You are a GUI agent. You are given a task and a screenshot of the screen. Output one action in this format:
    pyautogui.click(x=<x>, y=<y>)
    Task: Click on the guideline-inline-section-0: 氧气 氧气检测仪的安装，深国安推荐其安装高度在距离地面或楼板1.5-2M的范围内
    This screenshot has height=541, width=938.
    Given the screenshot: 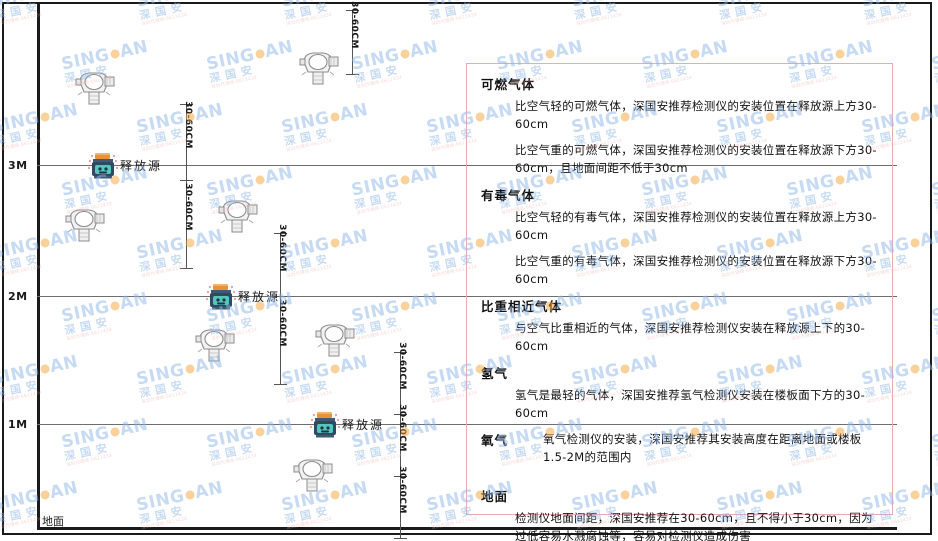 What is the action you would take?
    pyautogui.click(x=679, y=448)
    